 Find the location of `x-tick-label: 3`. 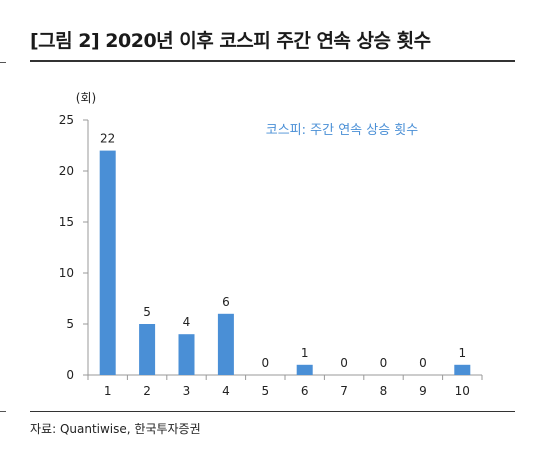

x-tick-label: 3 is located at coordinates (187, 391).